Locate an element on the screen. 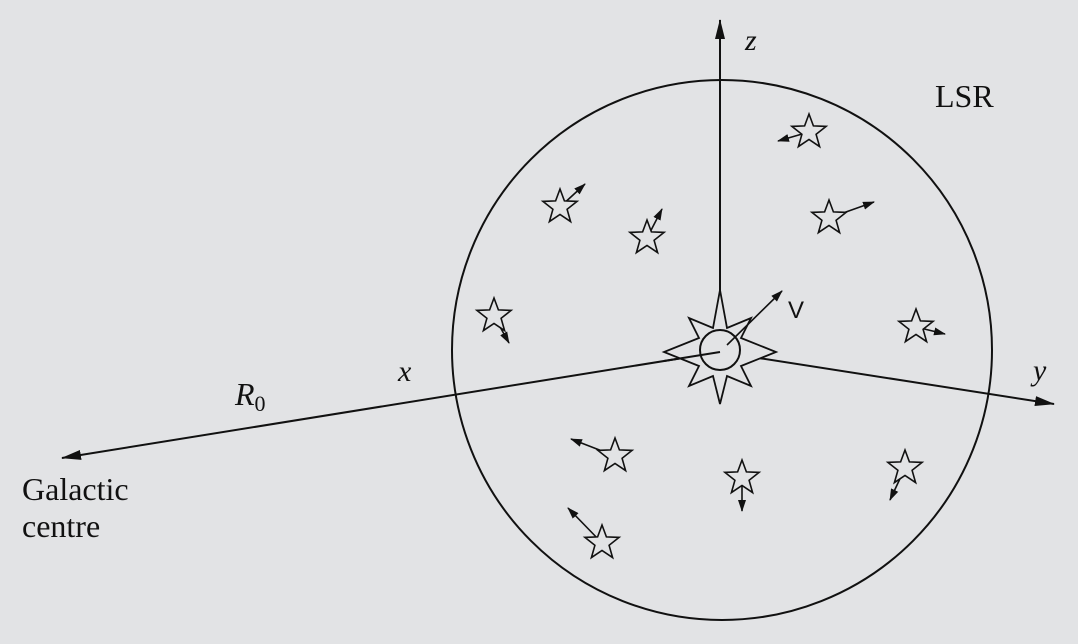  y-axis-label: y is located at coordinates (1038, 370).